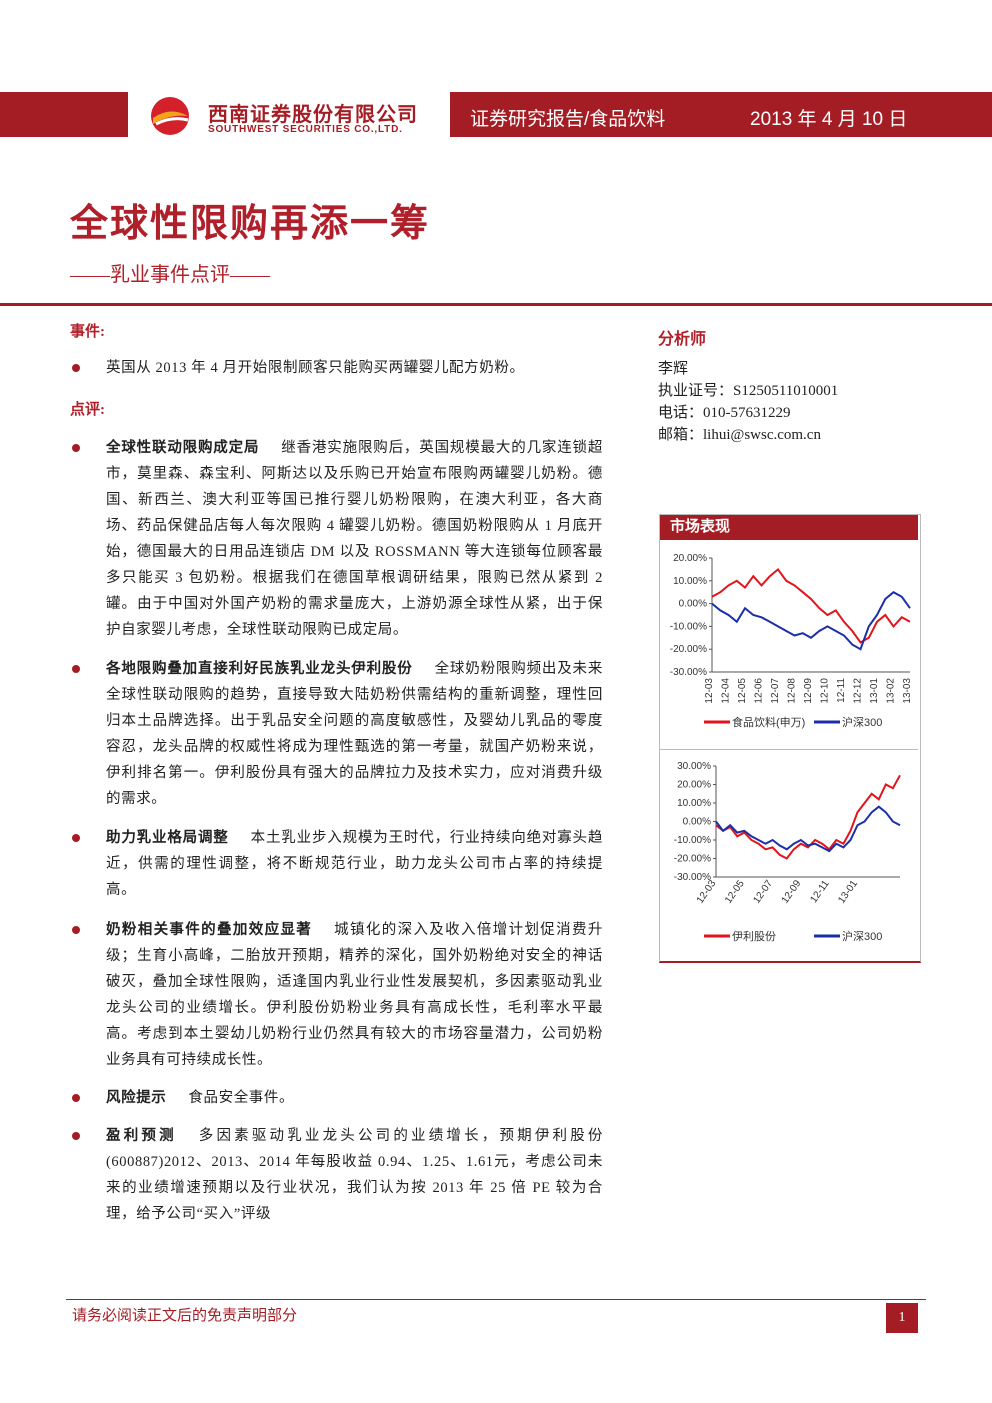 This screenshot has height=1403, width=992. I want to click on x-tick-label: 12-03, so click(709, 691).